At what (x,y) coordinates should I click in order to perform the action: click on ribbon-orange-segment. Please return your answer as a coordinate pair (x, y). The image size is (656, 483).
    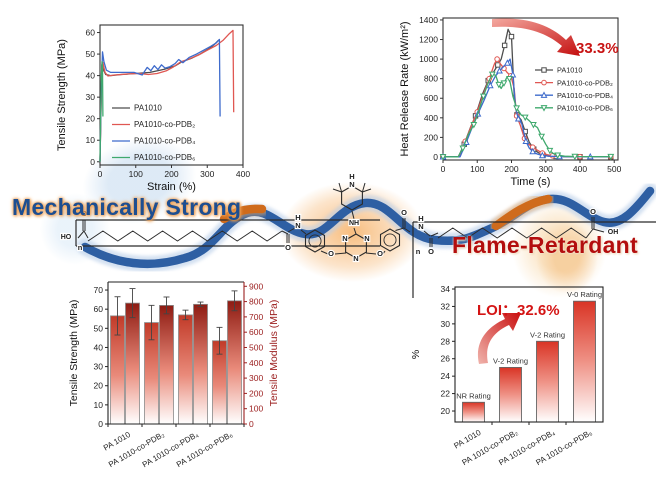
    Looking at the image, I should click on (243, 214).